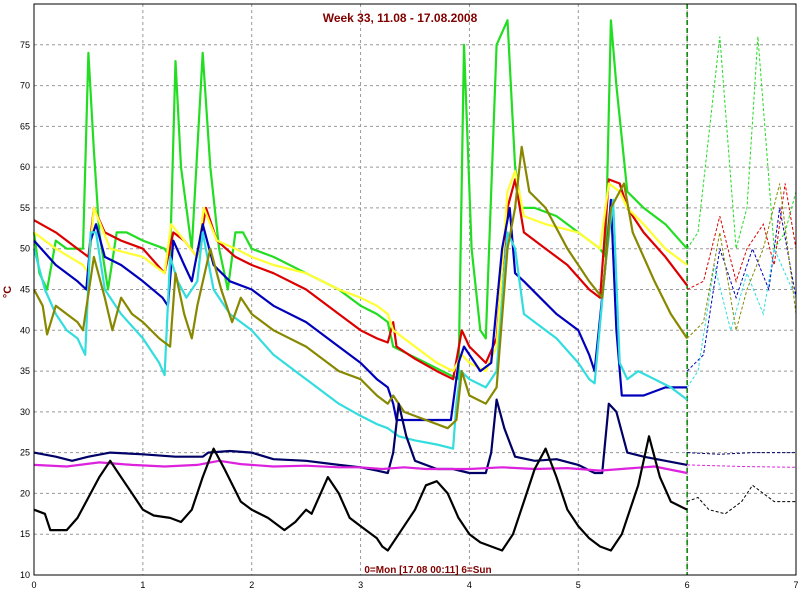  Describe the element at coordinates (25, 167) in the screenshot. I see `y-tick-label: 60` at that location.